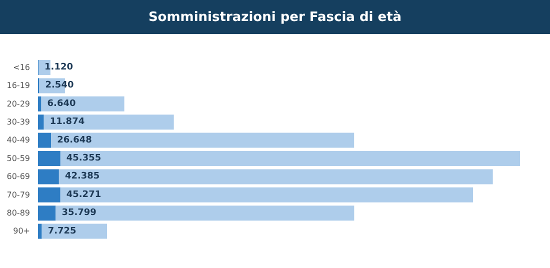 The image size is (550, 268). What do you see at coordinates (18, 213) in the screenshot?
I see `y-tick-label: 80-89` at bounding box center [18, 213].